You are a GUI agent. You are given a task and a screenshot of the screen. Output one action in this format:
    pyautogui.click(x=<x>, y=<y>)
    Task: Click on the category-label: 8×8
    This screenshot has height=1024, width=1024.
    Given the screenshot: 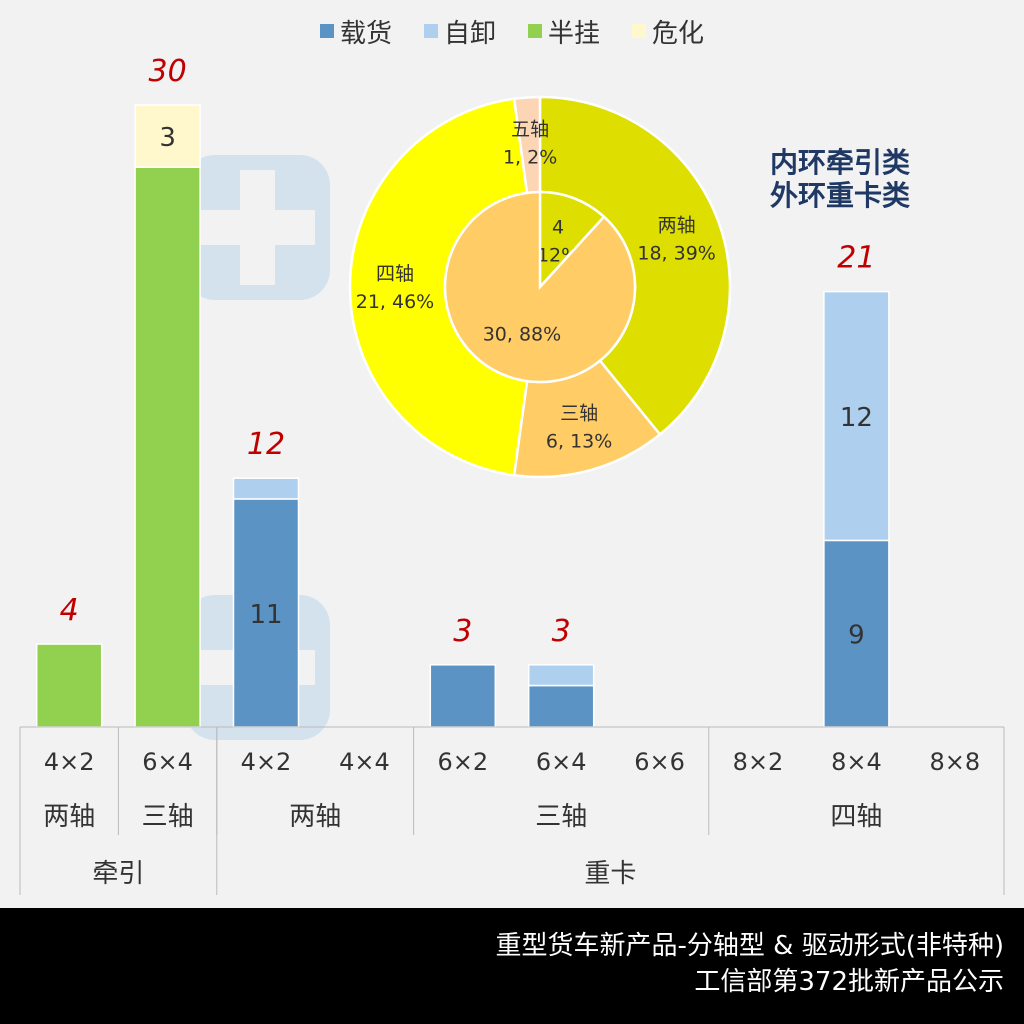 What is the action you would take?
    pyautogui.click(x=954, y=762)
    